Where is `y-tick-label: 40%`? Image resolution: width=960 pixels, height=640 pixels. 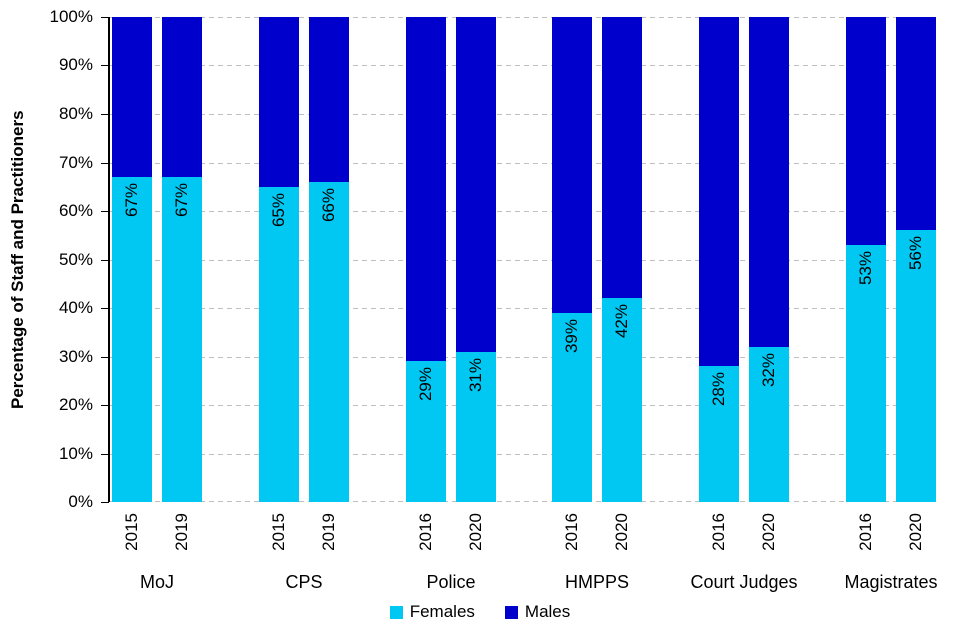 y-tick-label: 40% is located at coordinates (75, 307).